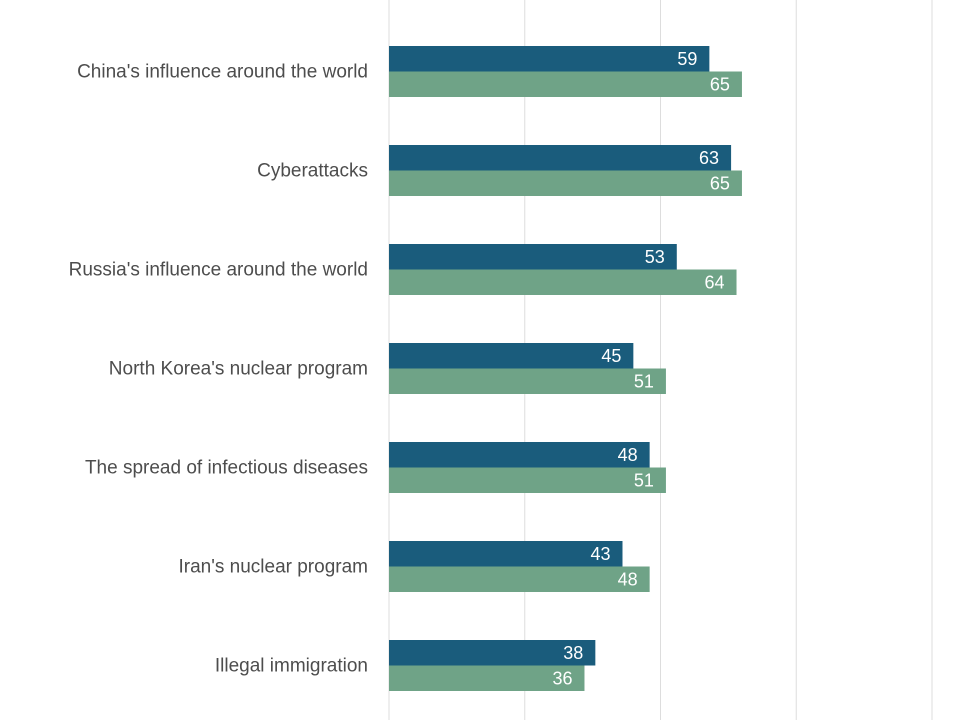  I want to click on data-label: 59, so click(687, 59).